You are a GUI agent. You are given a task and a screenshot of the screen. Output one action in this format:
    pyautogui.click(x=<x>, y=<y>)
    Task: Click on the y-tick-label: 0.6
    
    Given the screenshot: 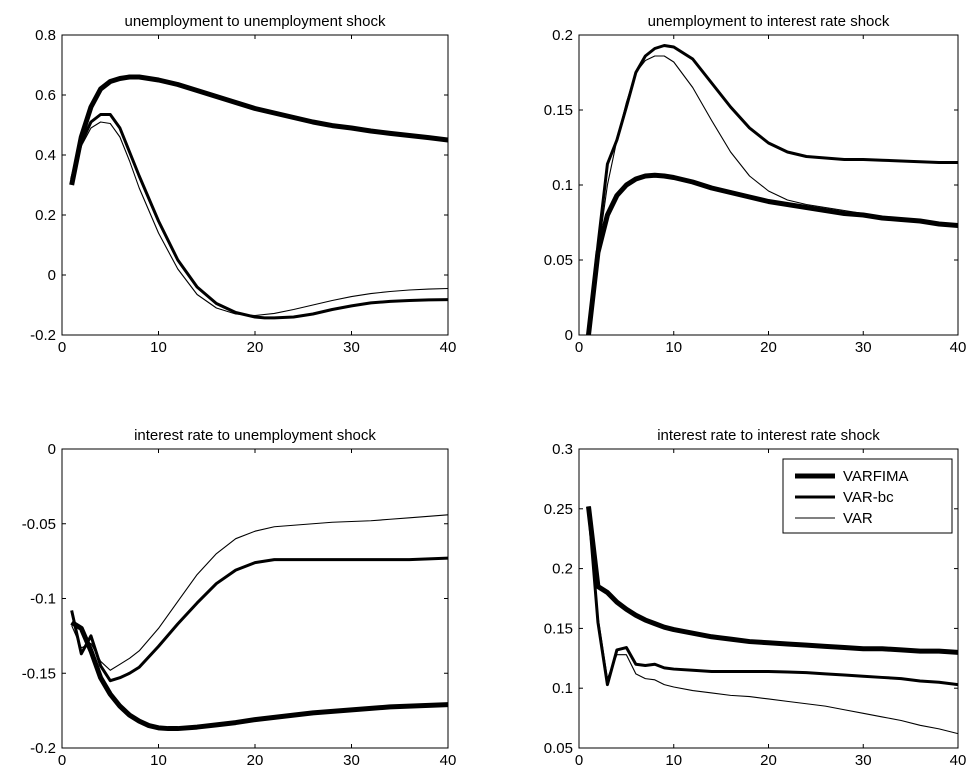 What is the action you would take?
    pyautogui.click(x=45, y=95)
    